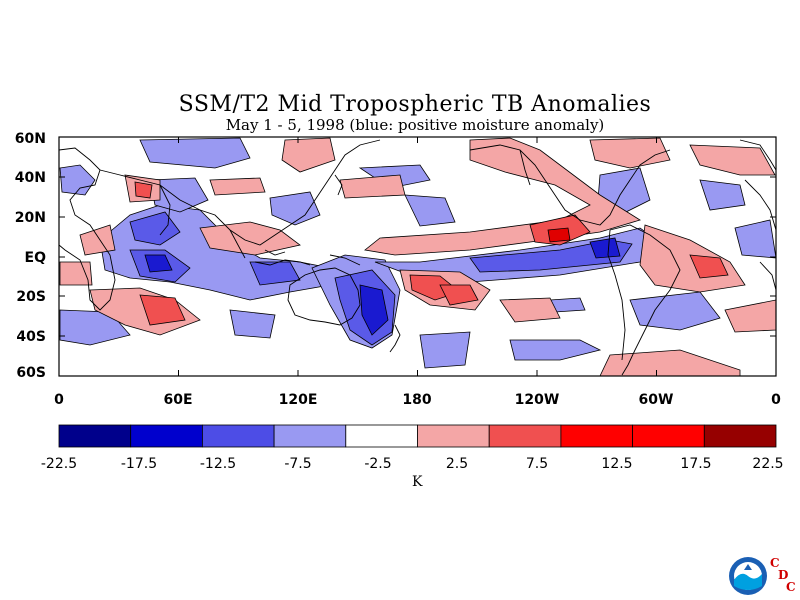 This screenshot has height=600, width=800. What do you see at coordinates (417, 400) in the screenshot?
I see `lon-label: 180` at bounding box center [417, 400].